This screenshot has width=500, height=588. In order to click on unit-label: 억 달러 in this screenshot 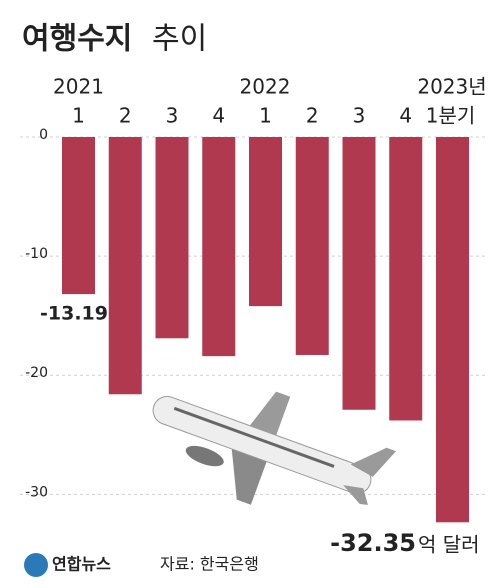, I will do `click(449, 545)`.